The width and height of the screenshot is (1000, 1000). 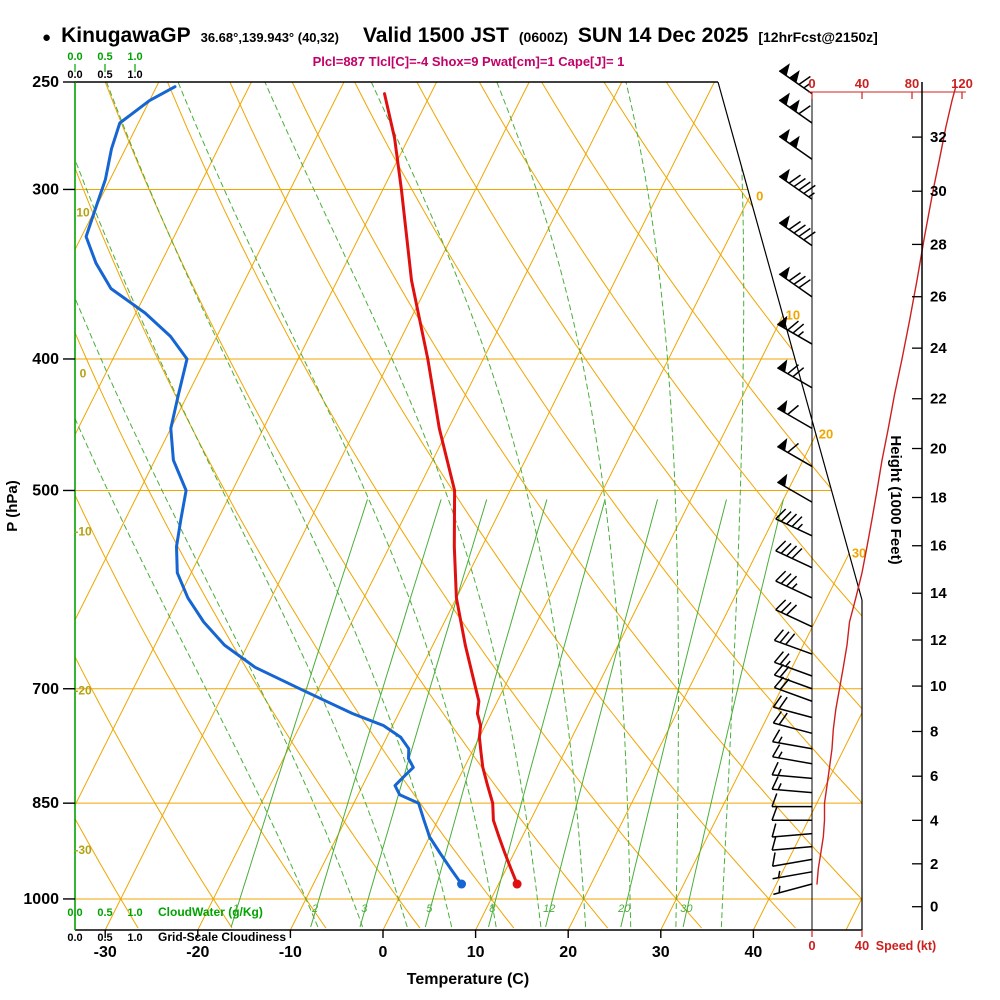 What do you see at coordinates (45, 189) in the screenshot?
I see `svg-text: 300` at bounding box center [45, 189].